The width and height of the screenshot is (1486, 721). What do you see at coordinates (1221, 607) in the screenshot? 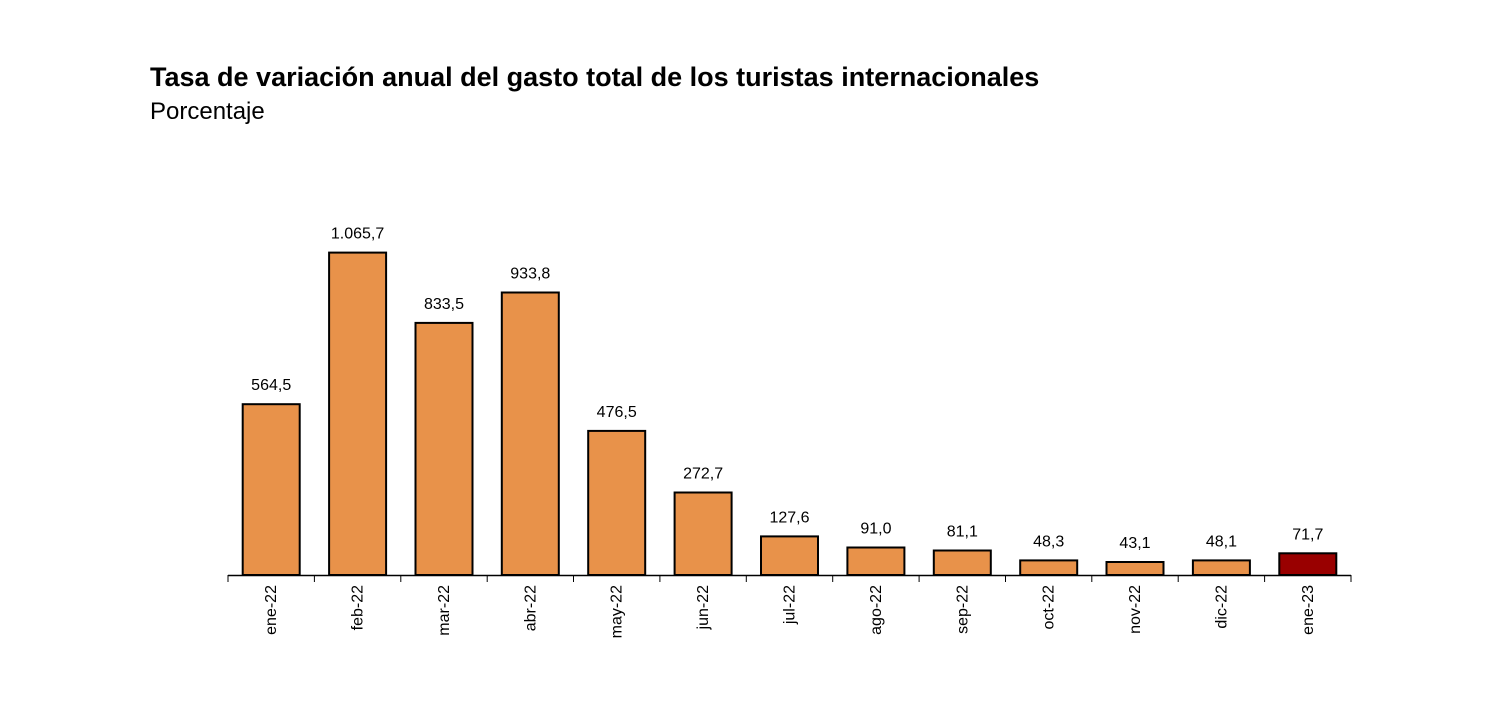
I see `tick-label-dic-22: dic-22` at bounding box center [1221, 607].